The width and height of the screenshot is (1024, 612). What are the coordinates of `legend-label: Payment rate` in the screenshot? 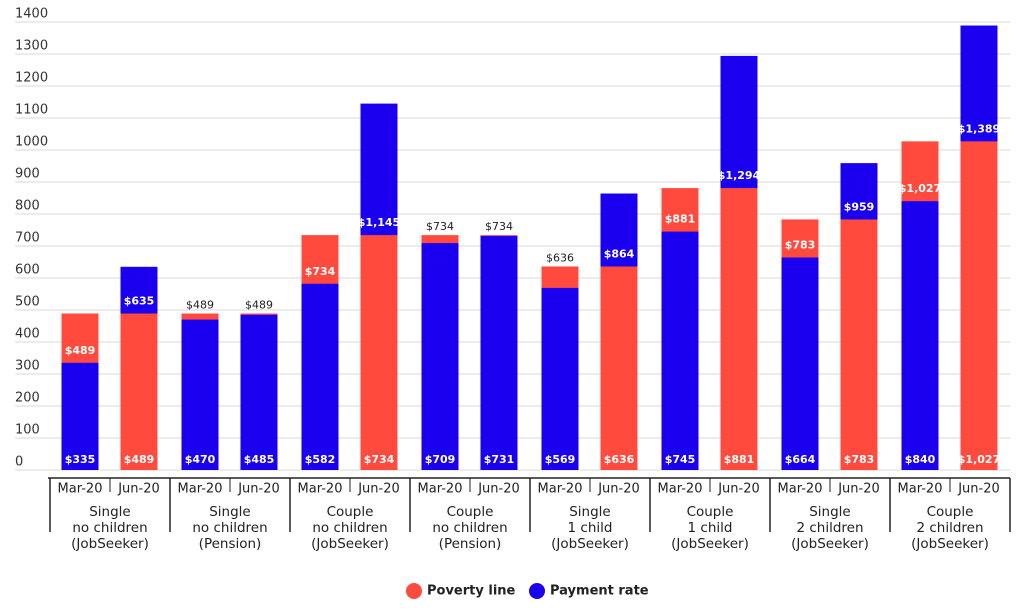 It's located at (599, 591).